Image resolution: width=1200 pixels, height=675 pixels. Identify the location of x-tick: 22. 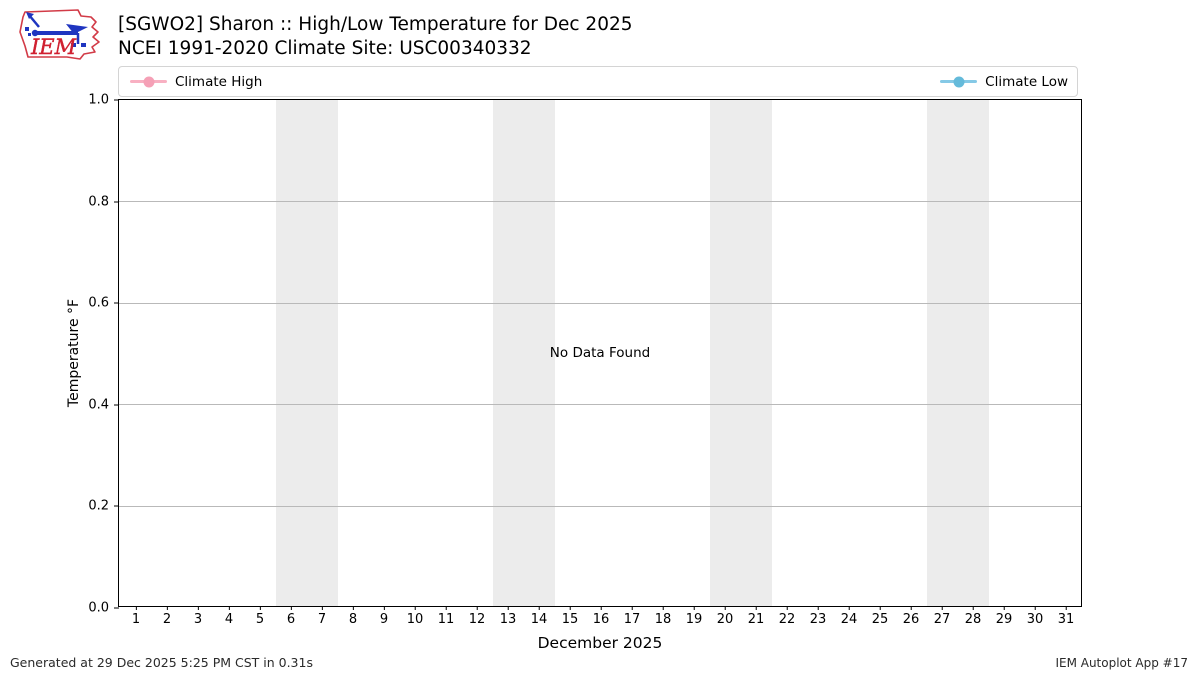
(787, 616).